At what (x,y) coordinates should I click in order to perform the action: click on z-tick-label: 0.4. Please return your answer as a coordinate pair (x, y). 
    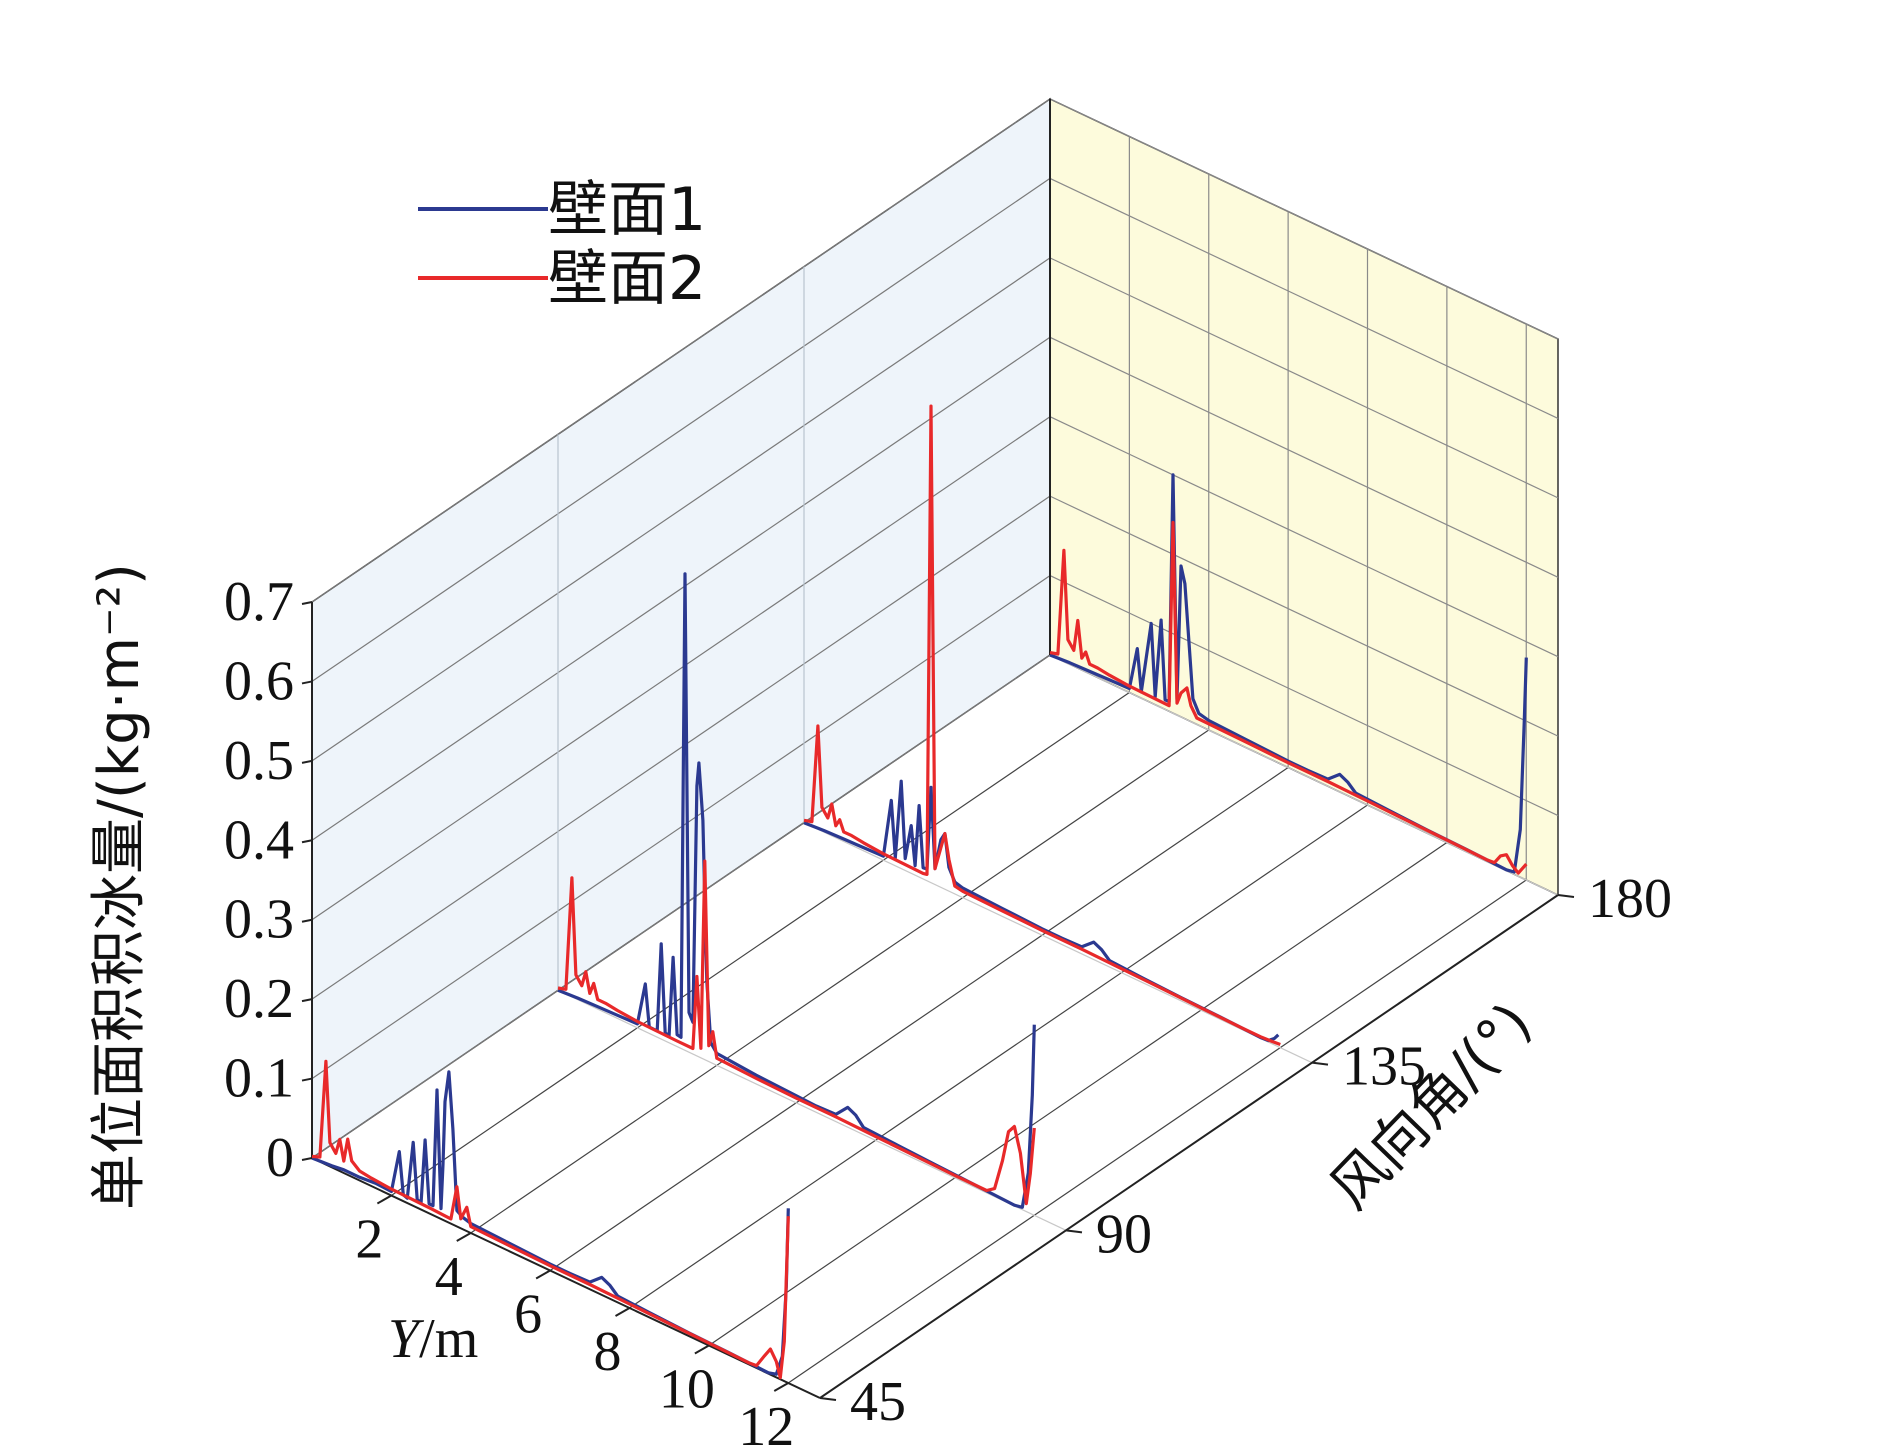
    Looking at the image, I should click on (259, 840).